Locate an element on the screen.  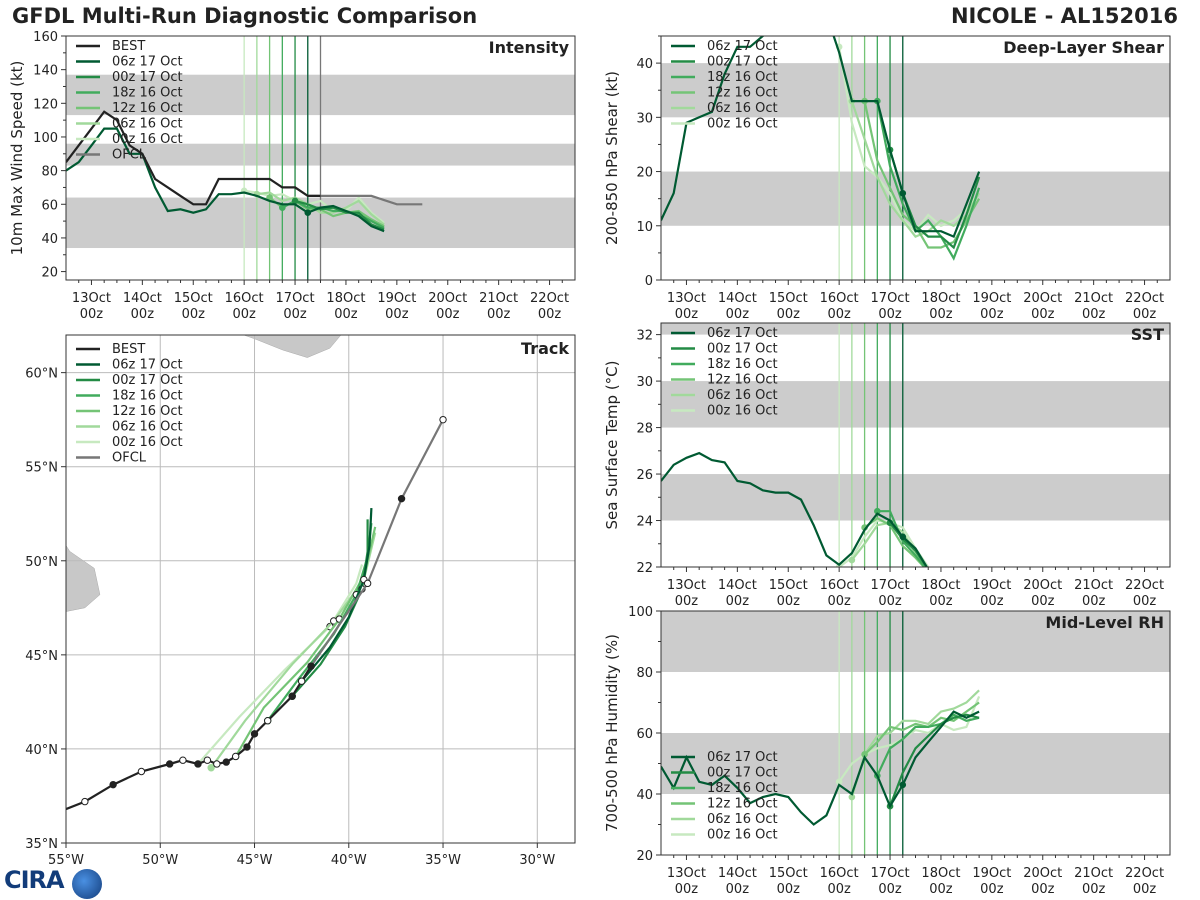
track-xtick-label: 55°W is located at coordinates (66, 860).